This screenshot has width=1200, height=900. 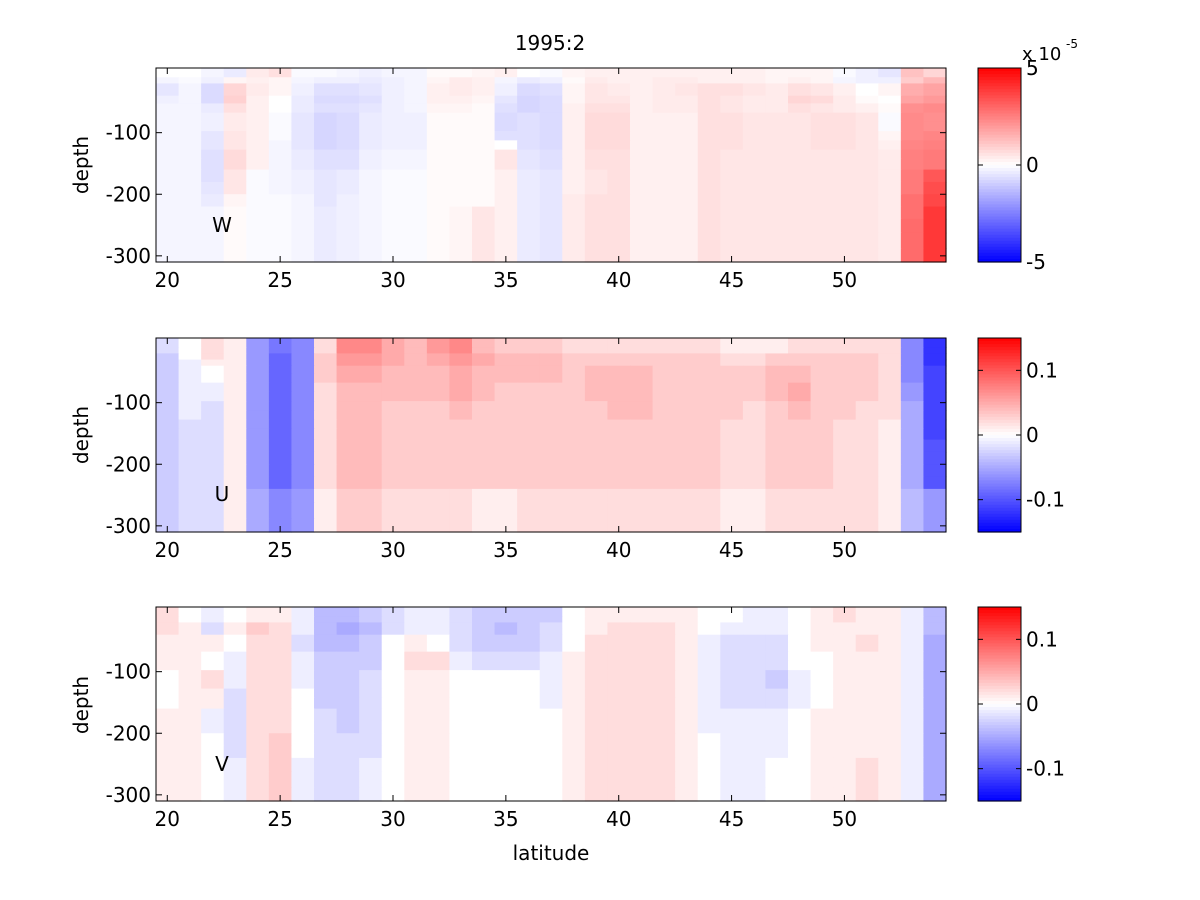 What do you see at coordinates (505, 550) in the screenshot?
I see `xtick-label-u: 35` at bounding box center [505, 550].